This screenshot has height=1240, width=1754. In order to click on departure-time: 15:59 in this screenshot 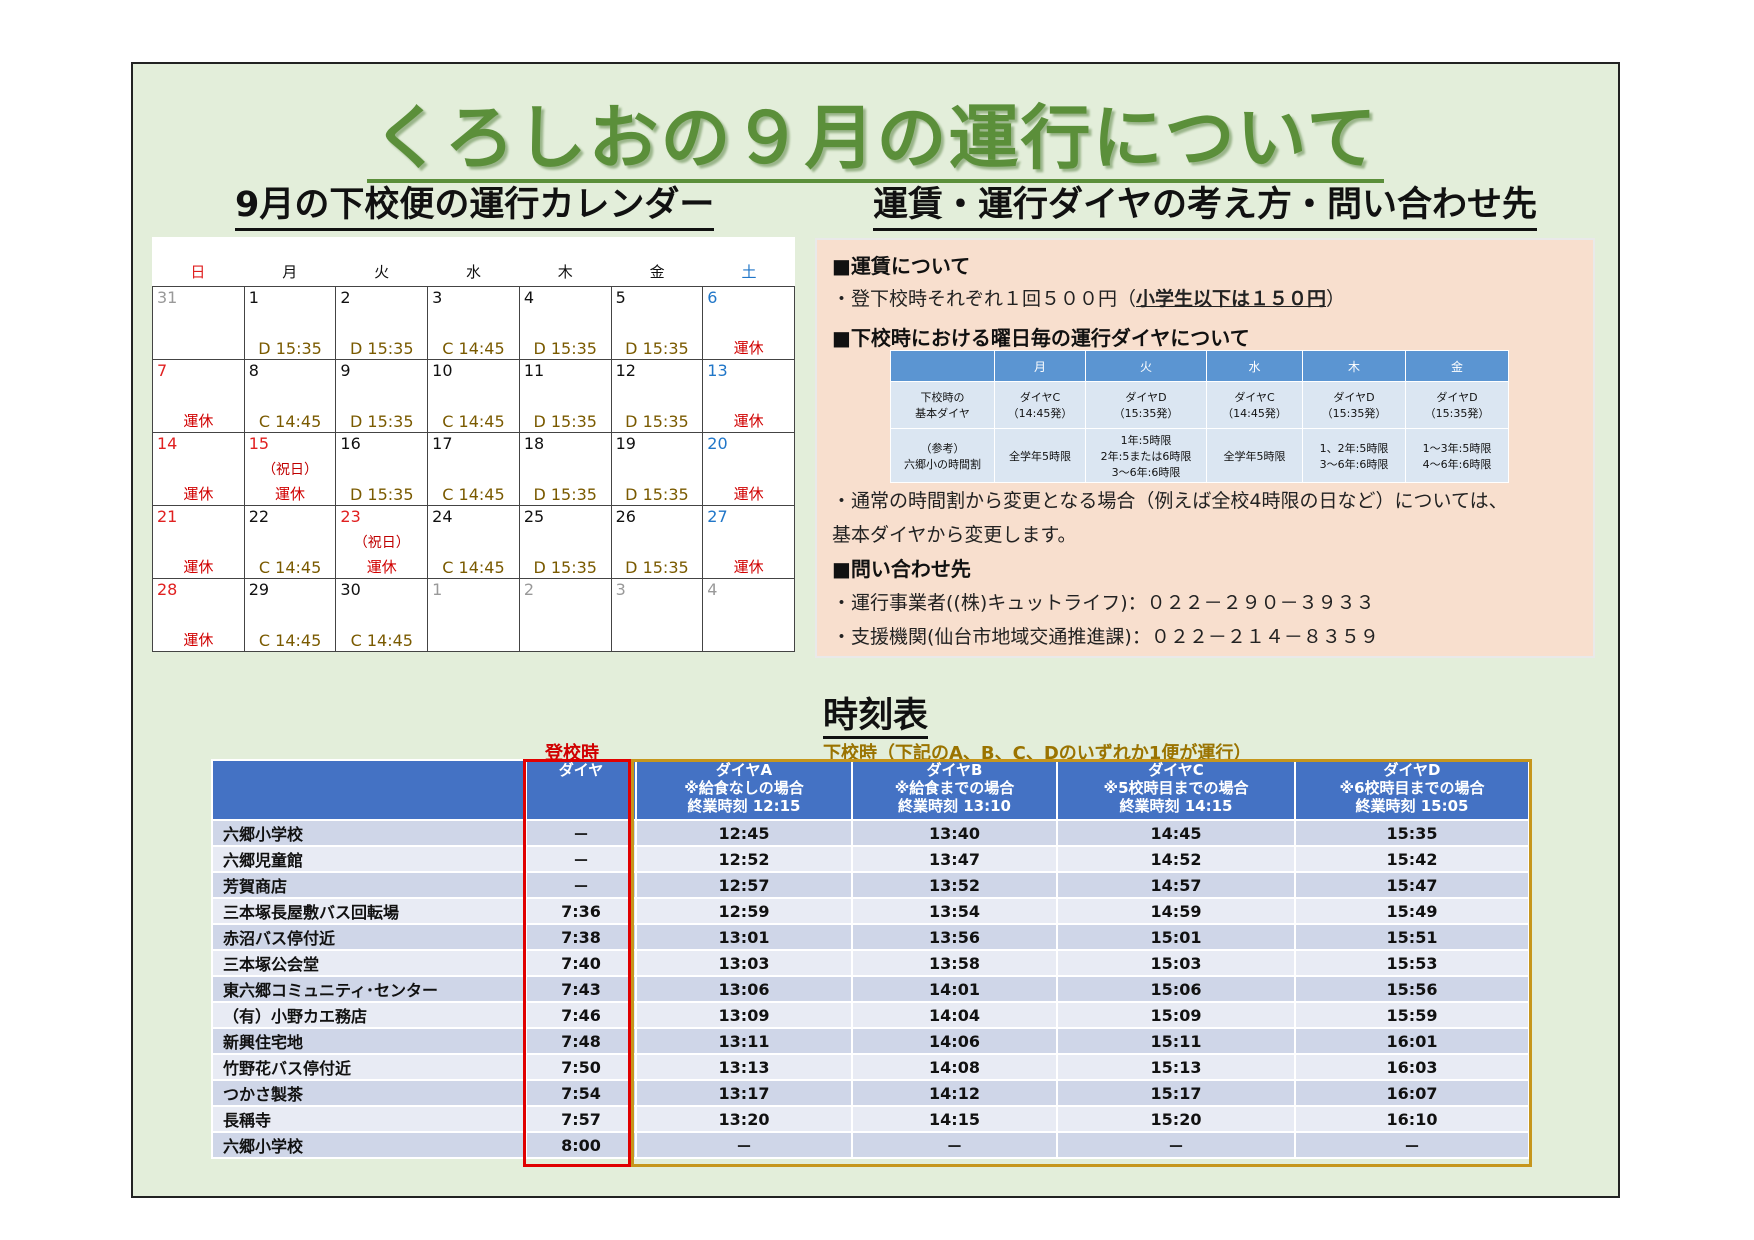, I will do `click(1412, 1015)`.